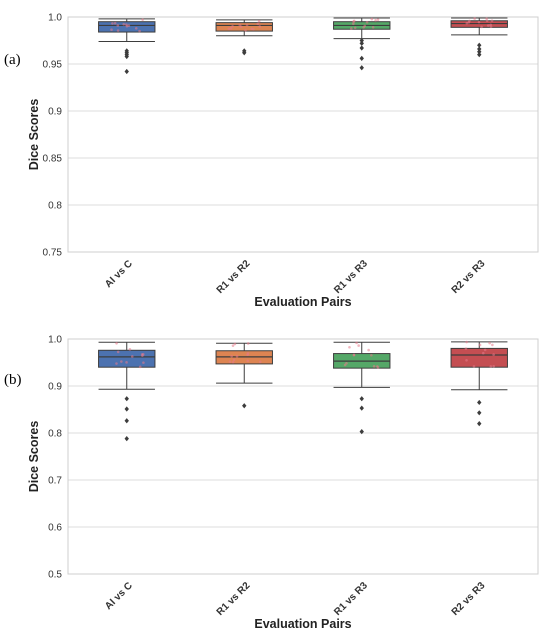  I want to click on y-axis-title: Dice Scores, so click(34, 135).